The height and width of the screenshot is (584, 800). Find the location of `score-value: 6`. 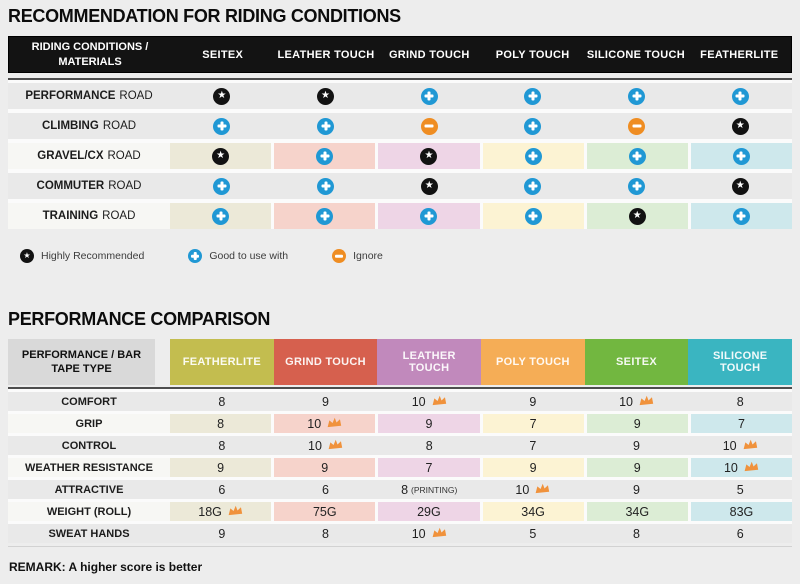

score-value: 6 is located at coordinates (222, 489).